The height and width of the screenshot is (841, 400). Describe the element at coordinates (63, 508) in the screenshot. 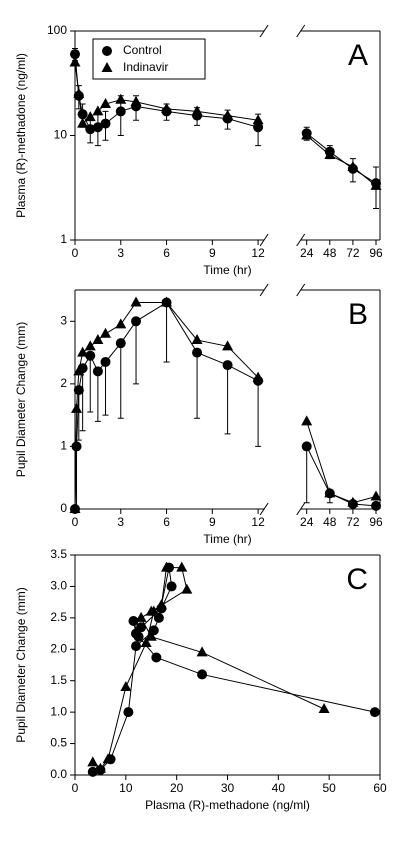

I see `y-tick-label: 0` at that location.